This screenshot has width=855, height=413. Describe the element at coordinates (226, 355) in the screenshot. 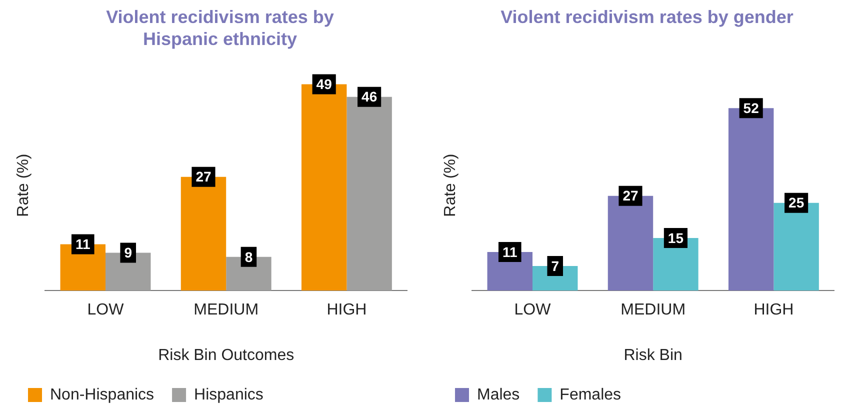

I see `x-axis-title: Risk Bin Outcomes` at that location.